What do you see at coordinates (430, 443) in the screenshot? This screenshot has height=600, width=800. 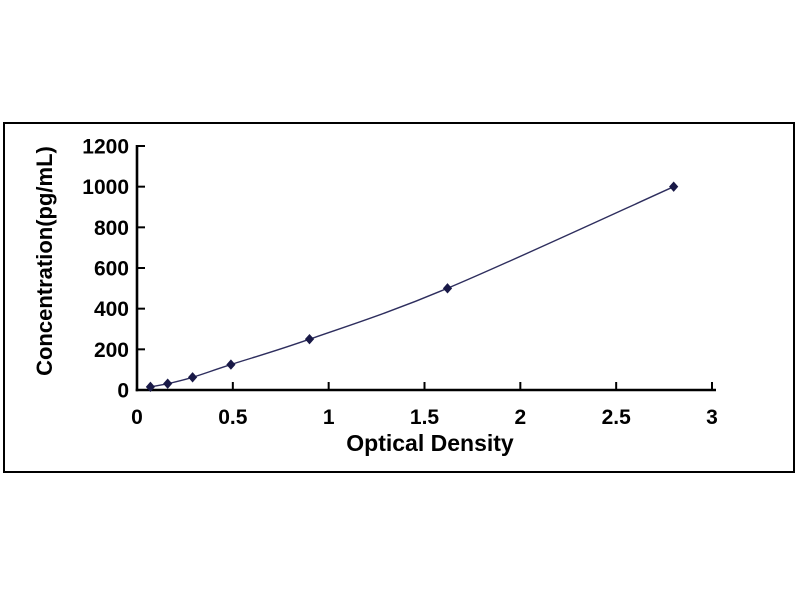 I see `x-axis-title: Optical Density` at bounding box center [430, 443].